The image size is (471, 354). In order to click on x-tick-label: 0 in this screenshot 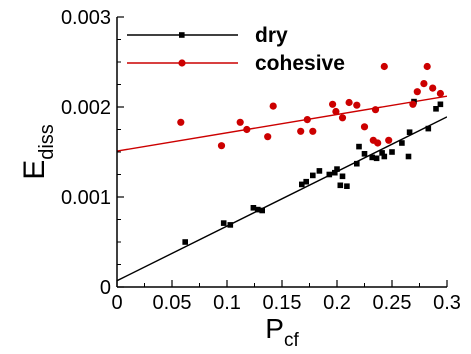, I will do `click(116, 303)`.